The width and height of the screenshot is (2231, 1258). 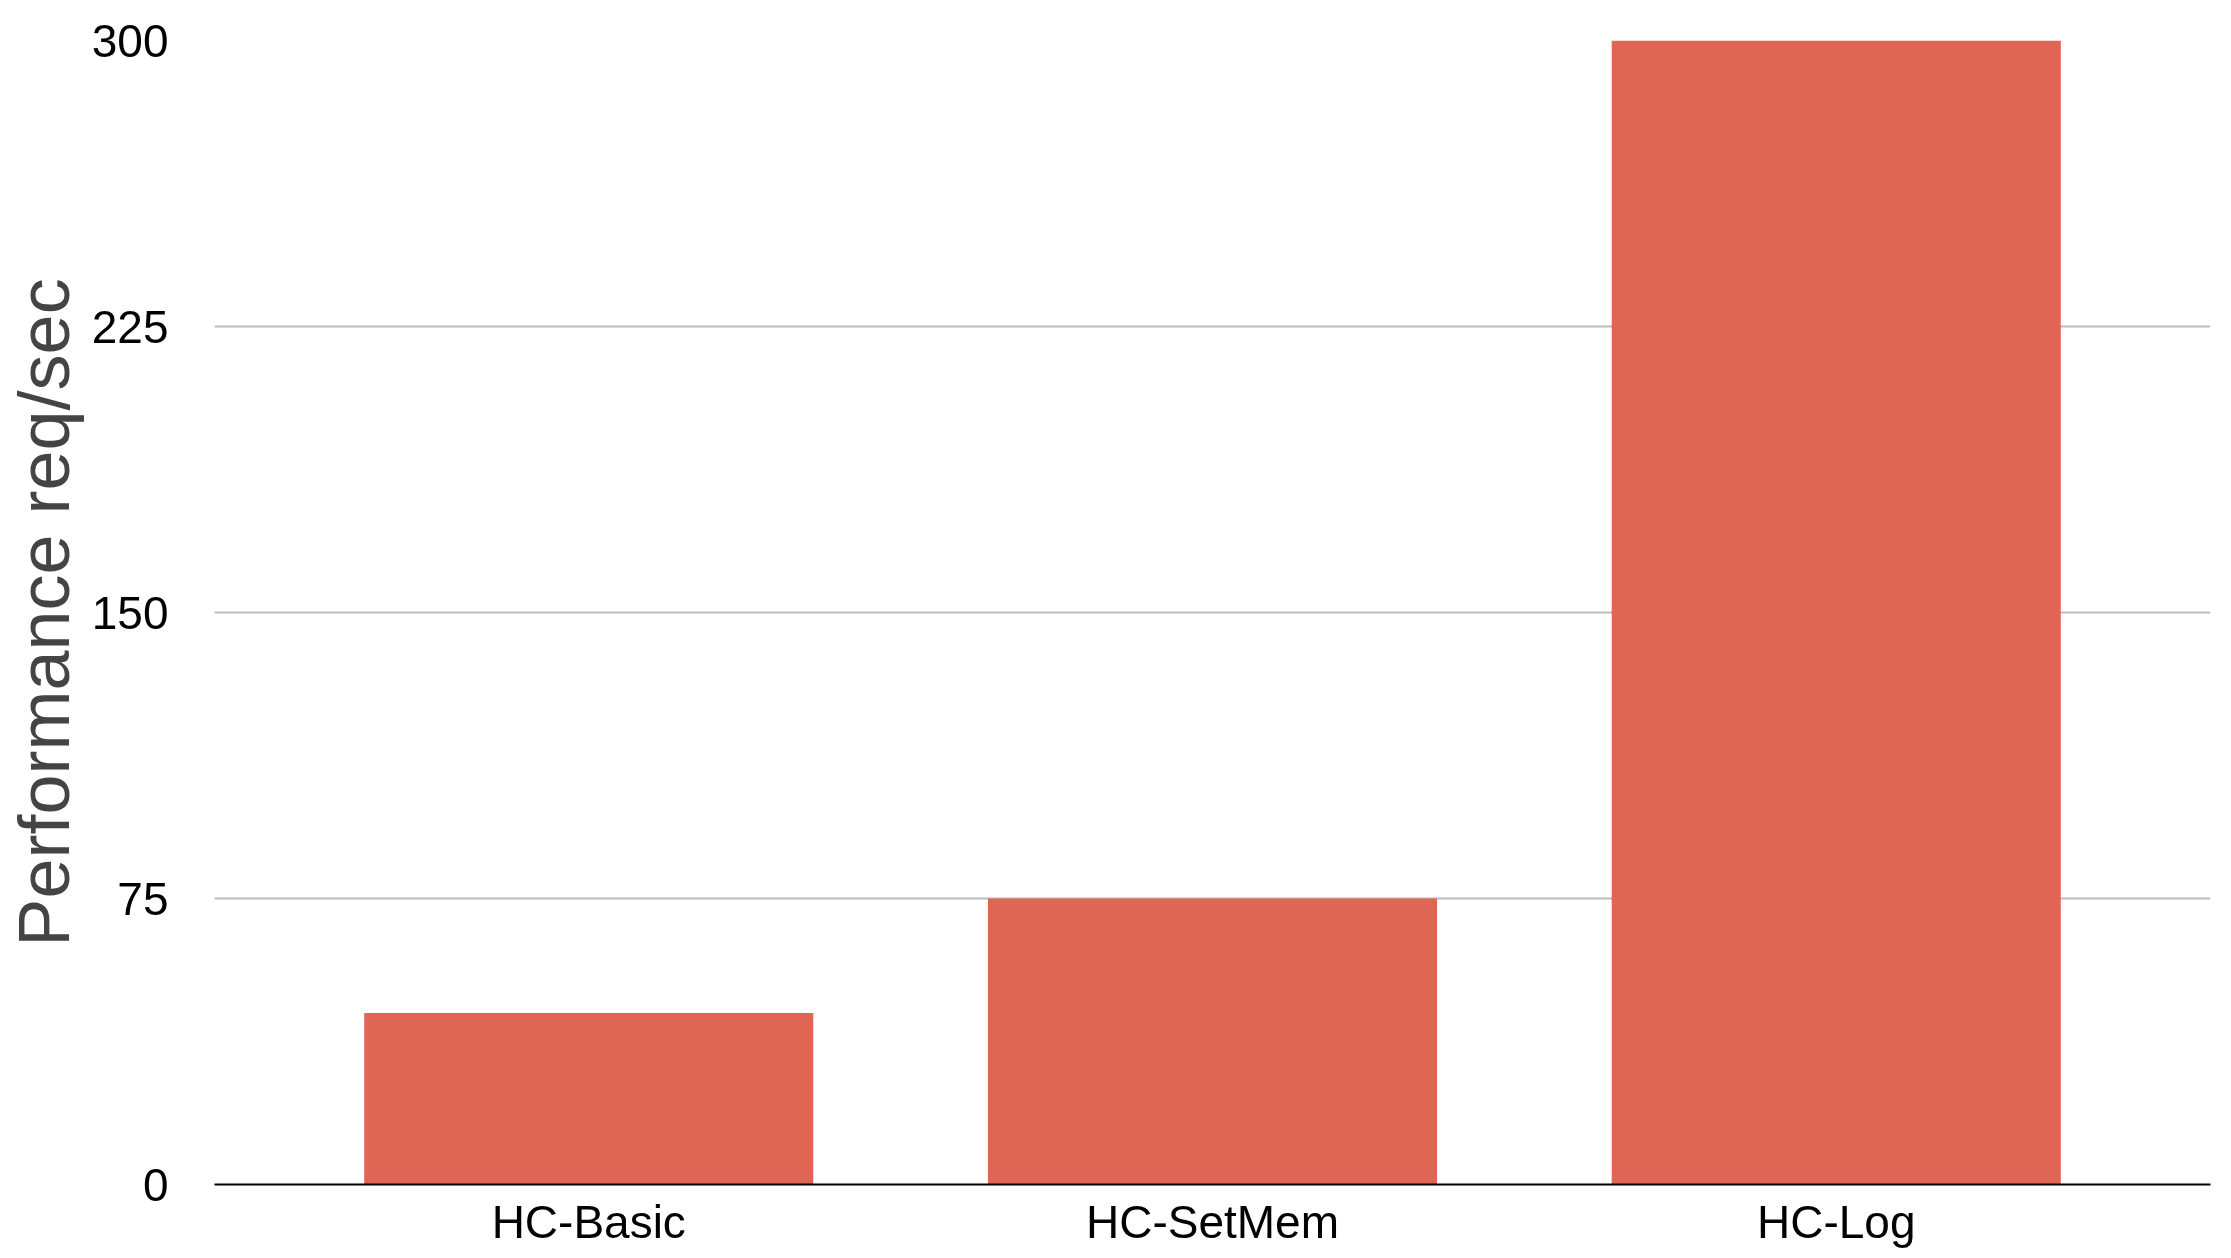 I want to click on x-tick-label: HC-Basic, so click(x=588, y=1221).